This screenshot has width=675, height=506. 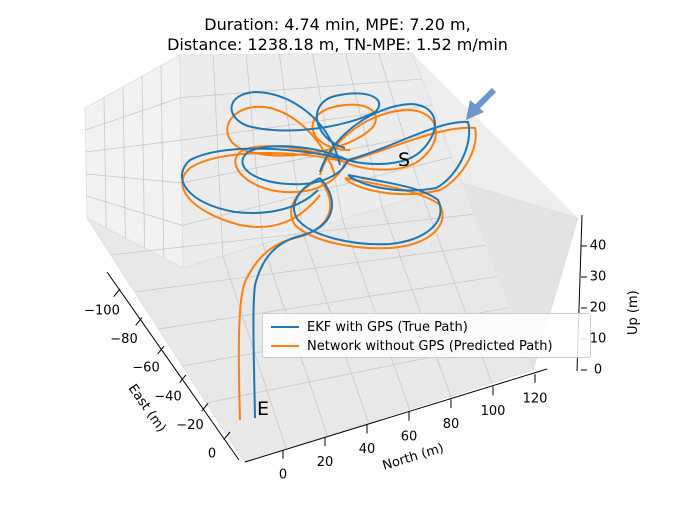 I want to click on z-axis-label: Up (m), so click(x=633, y=312).